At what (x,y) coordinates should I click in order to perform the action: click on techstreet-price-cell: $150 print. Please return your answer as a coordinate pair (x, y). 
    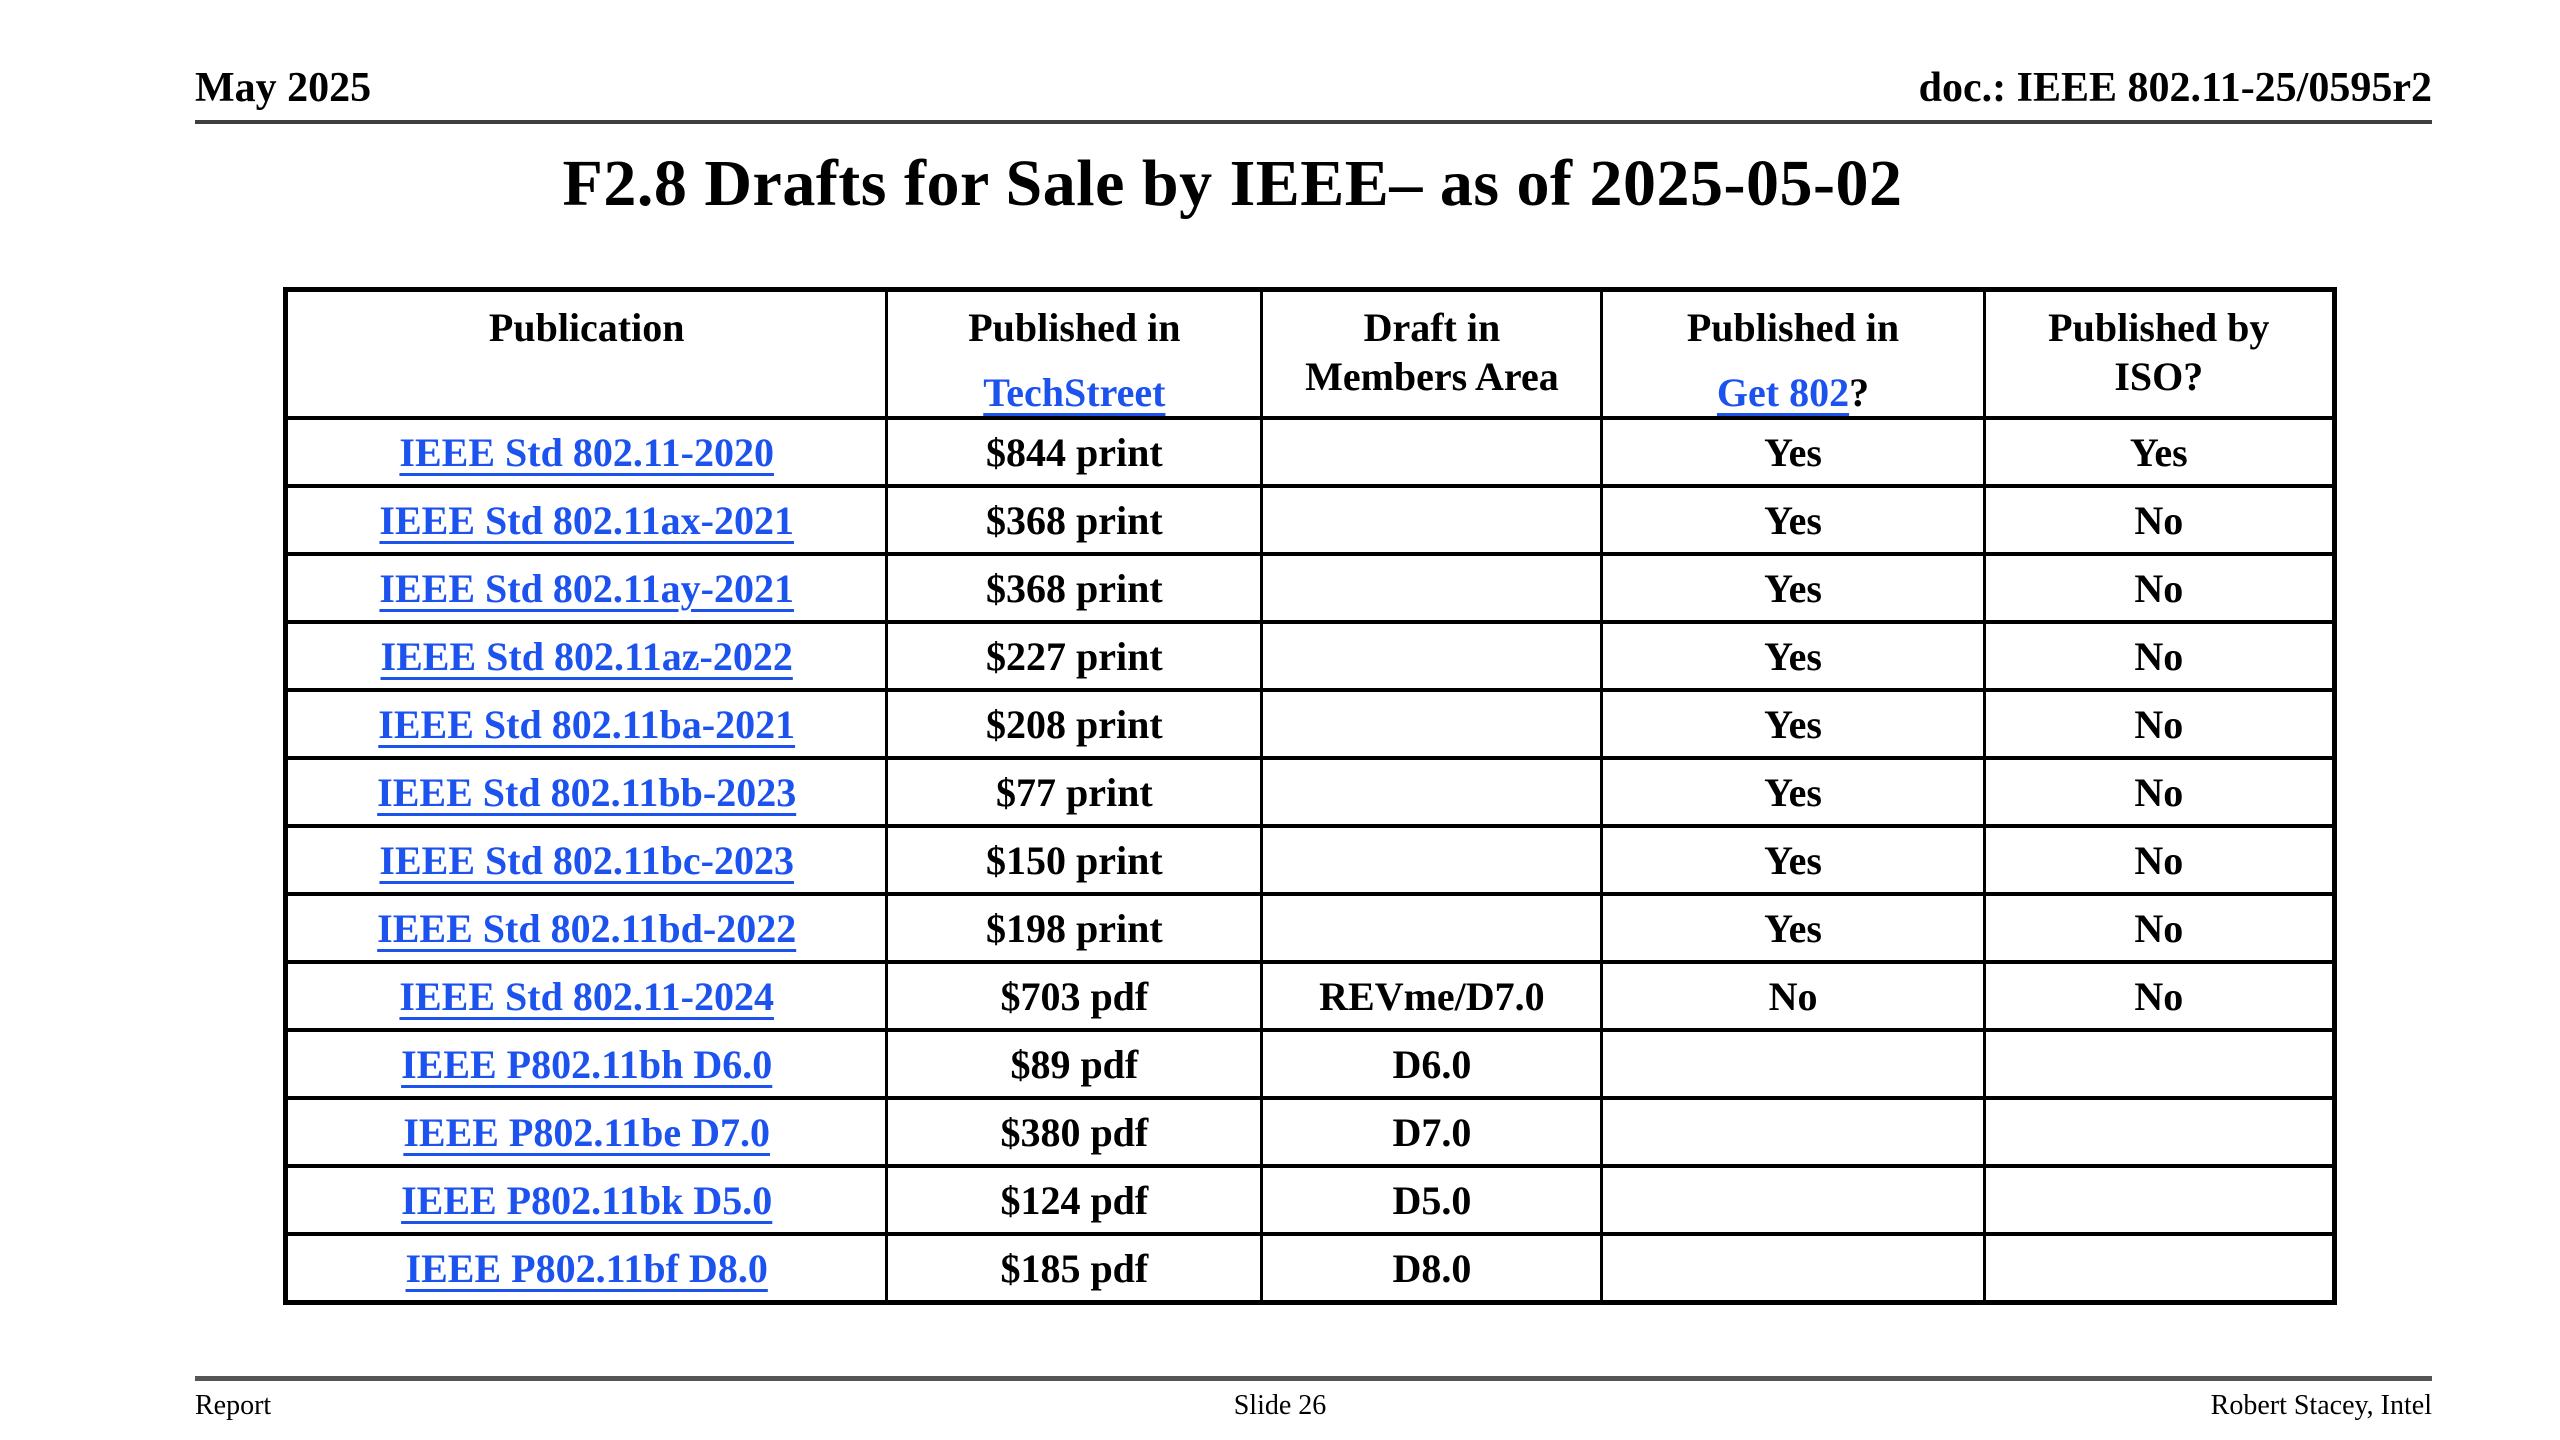
    Looking at the image, I should click on (1074, 860).